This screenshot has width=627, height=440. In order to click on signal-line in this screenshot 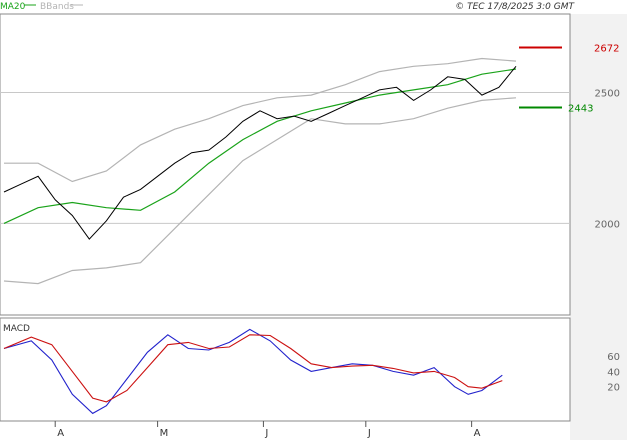, I will do `click(253, 368)`.